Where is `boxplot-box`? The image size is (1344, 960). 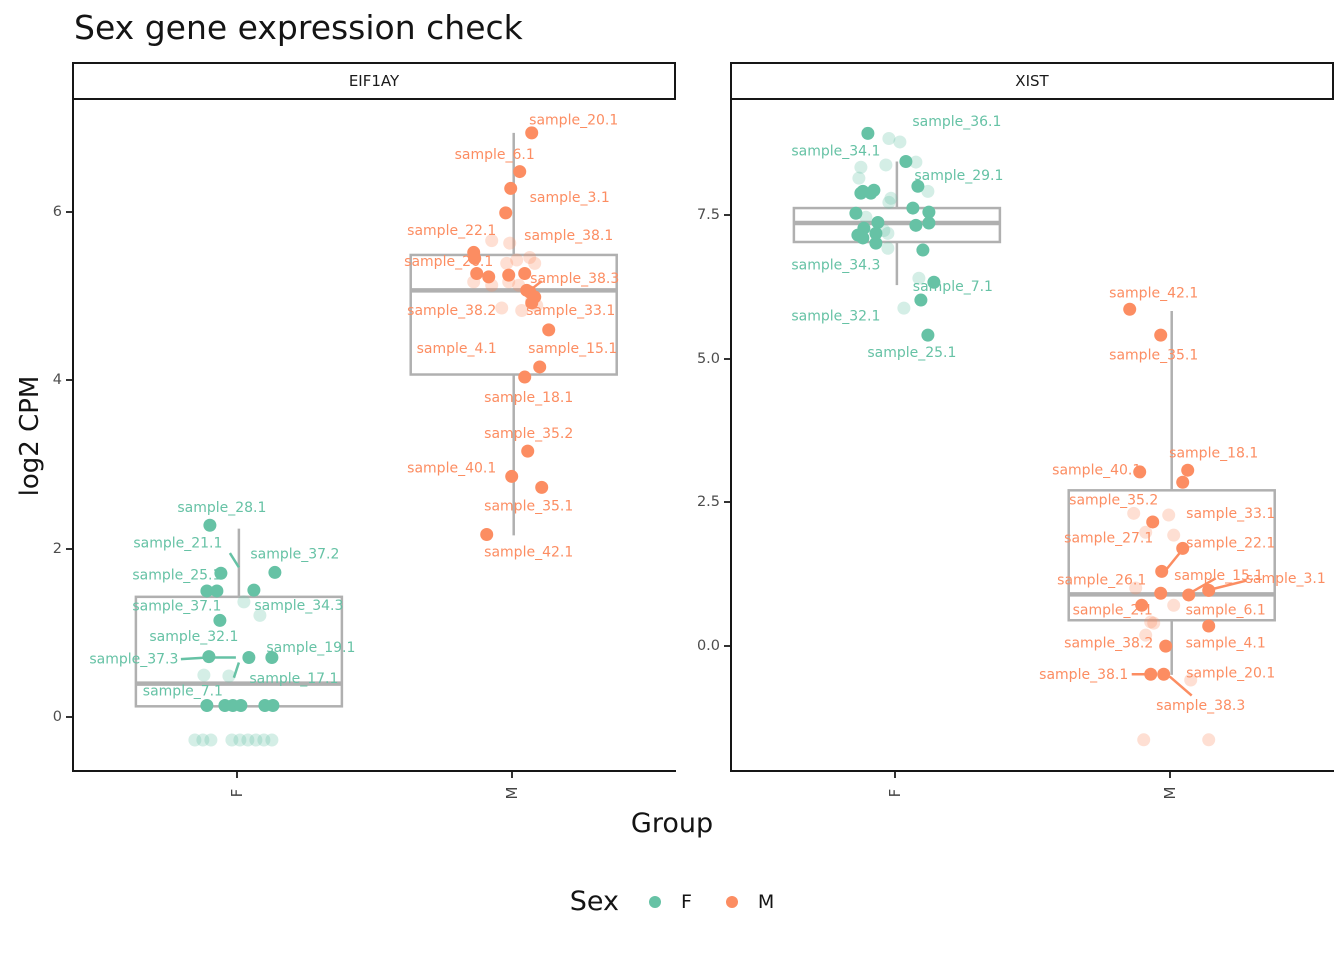 boxplot-box is located at coordinates (1171, 555).